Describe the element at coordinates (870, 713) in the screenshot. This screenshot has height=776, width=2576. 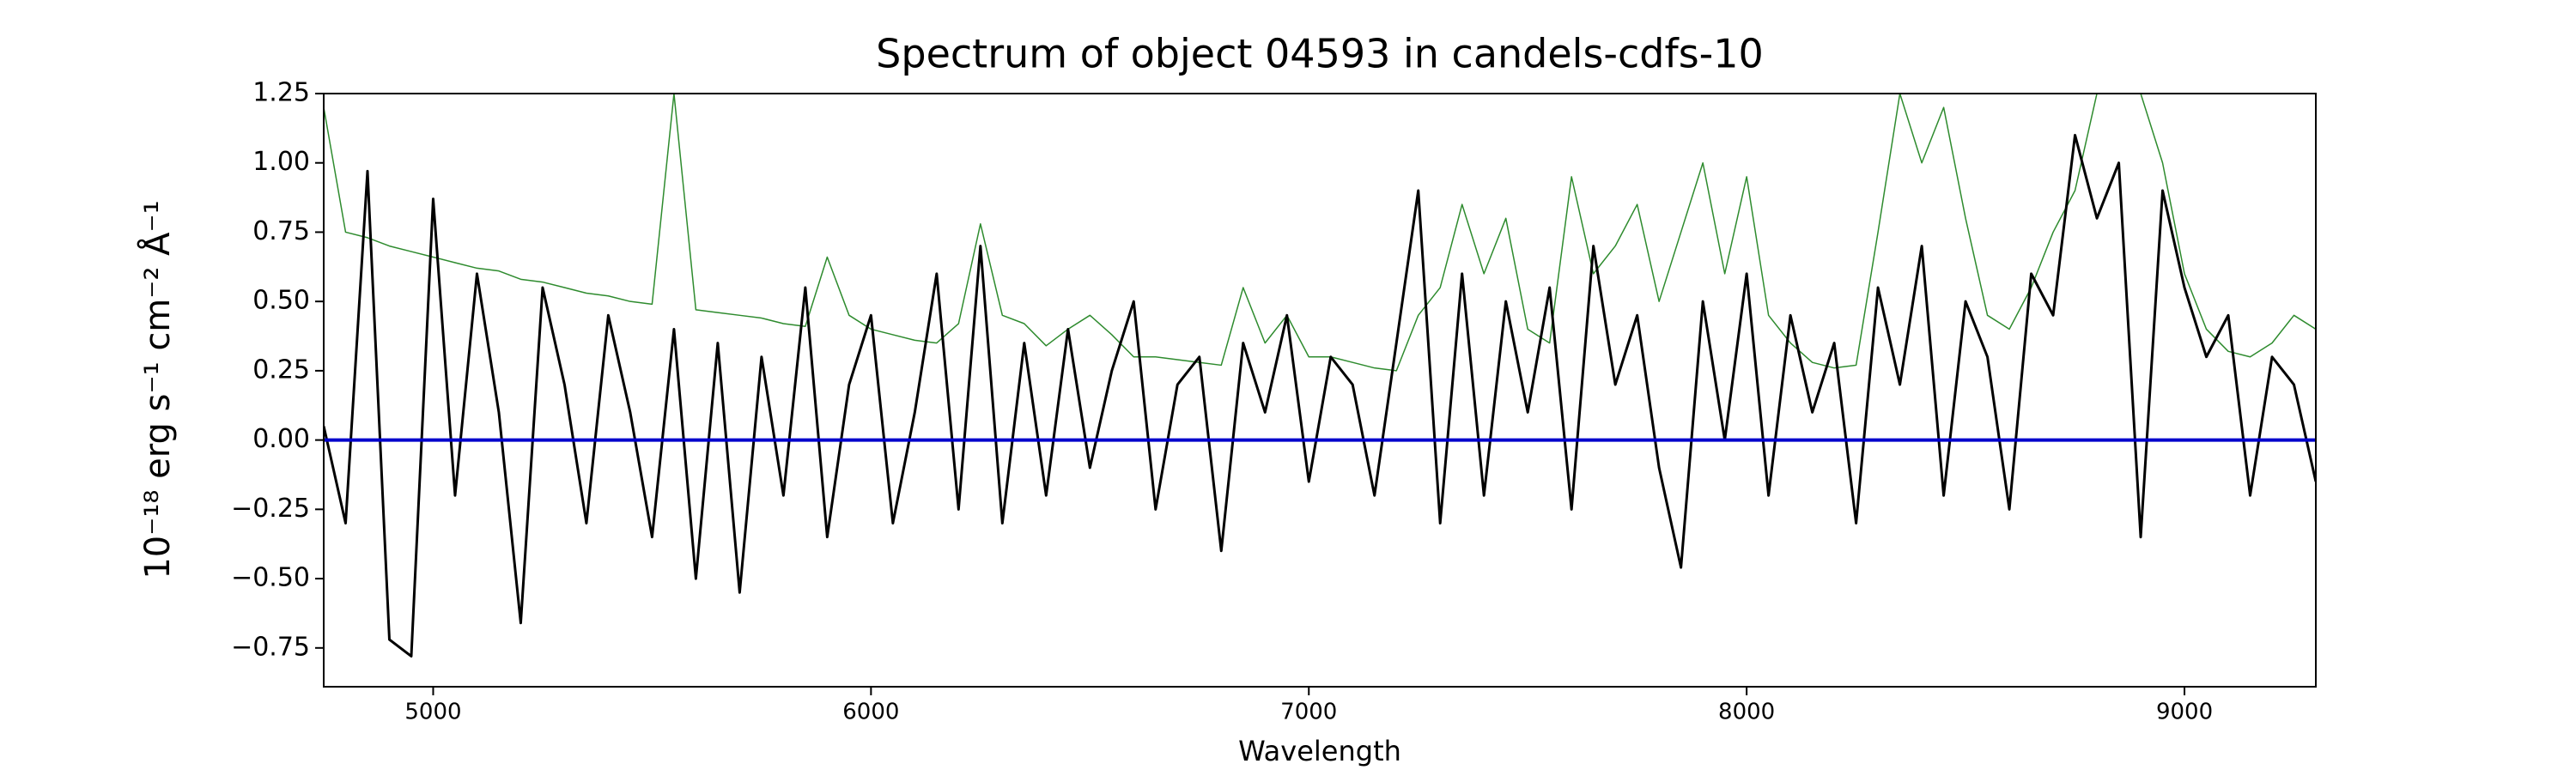
I see `x-tick-label: 6000` at that location.